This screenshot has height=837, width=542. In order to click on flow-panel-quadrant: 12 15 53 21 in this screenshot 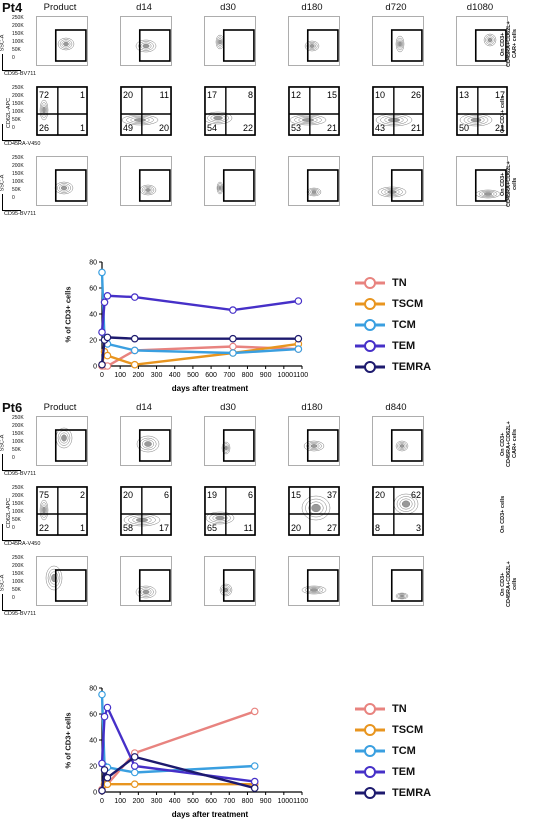, I will do `click(314, 113)`.